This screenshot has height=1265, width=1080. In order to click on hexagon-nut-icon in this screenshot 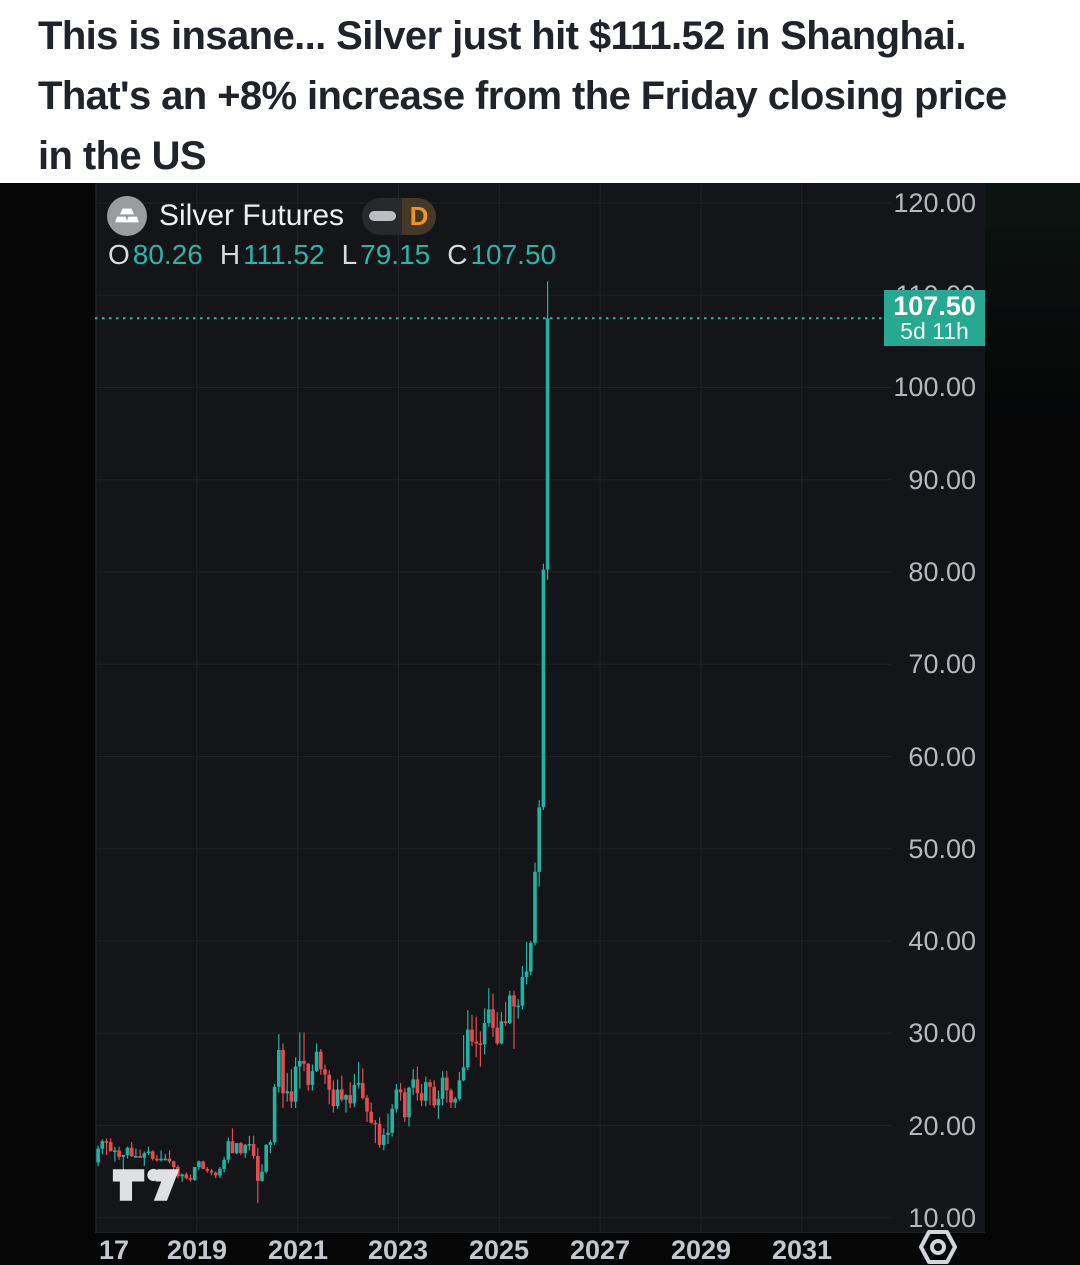, I will do `click(938, 1247)`.